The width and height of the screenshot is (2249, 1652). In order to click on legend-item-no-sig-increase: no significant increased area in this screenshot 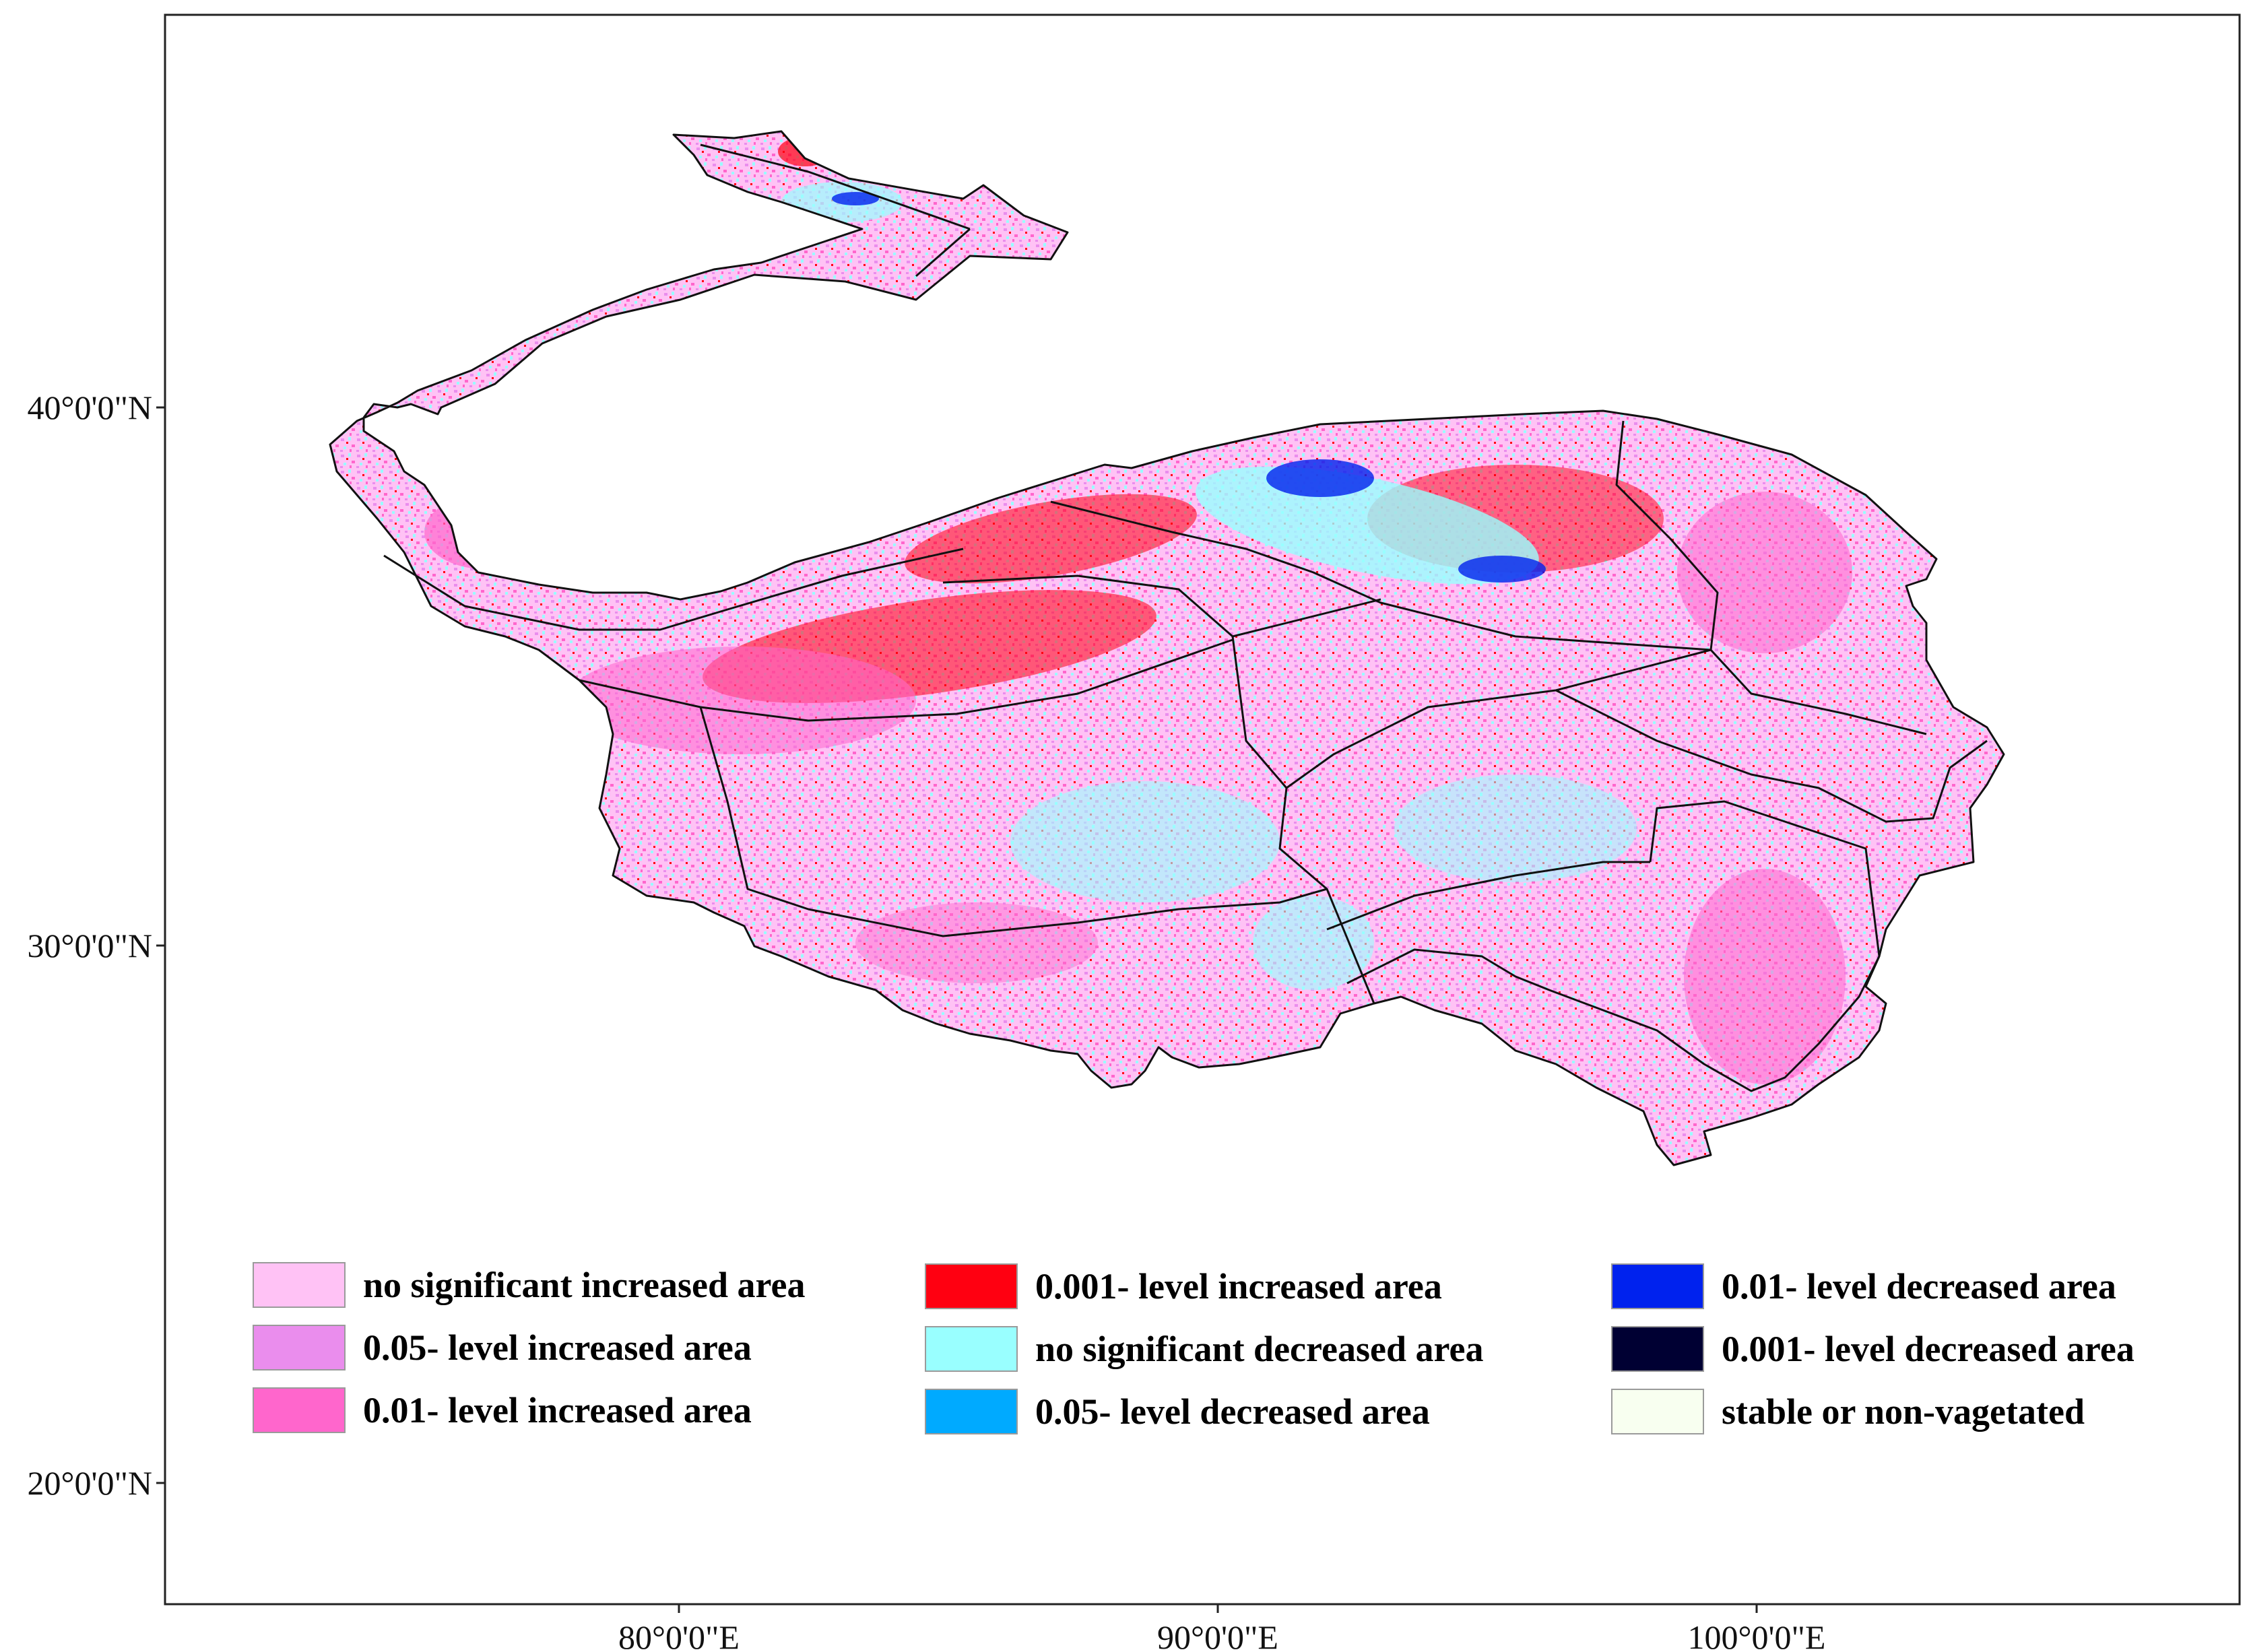, I will do `click(529, 1285)`.